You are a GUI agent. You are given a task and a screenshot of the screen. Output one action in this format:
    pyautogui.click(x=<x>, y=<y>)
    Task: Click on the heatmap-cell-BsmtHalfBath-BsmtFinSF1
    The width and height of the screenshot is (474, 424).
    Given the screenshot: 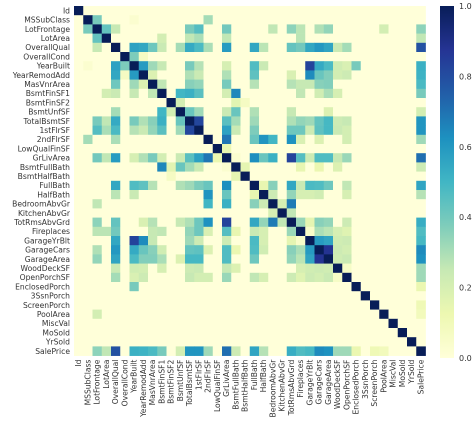 What is the action you would take?
    pyautogui.click(x=162, y=176)
    